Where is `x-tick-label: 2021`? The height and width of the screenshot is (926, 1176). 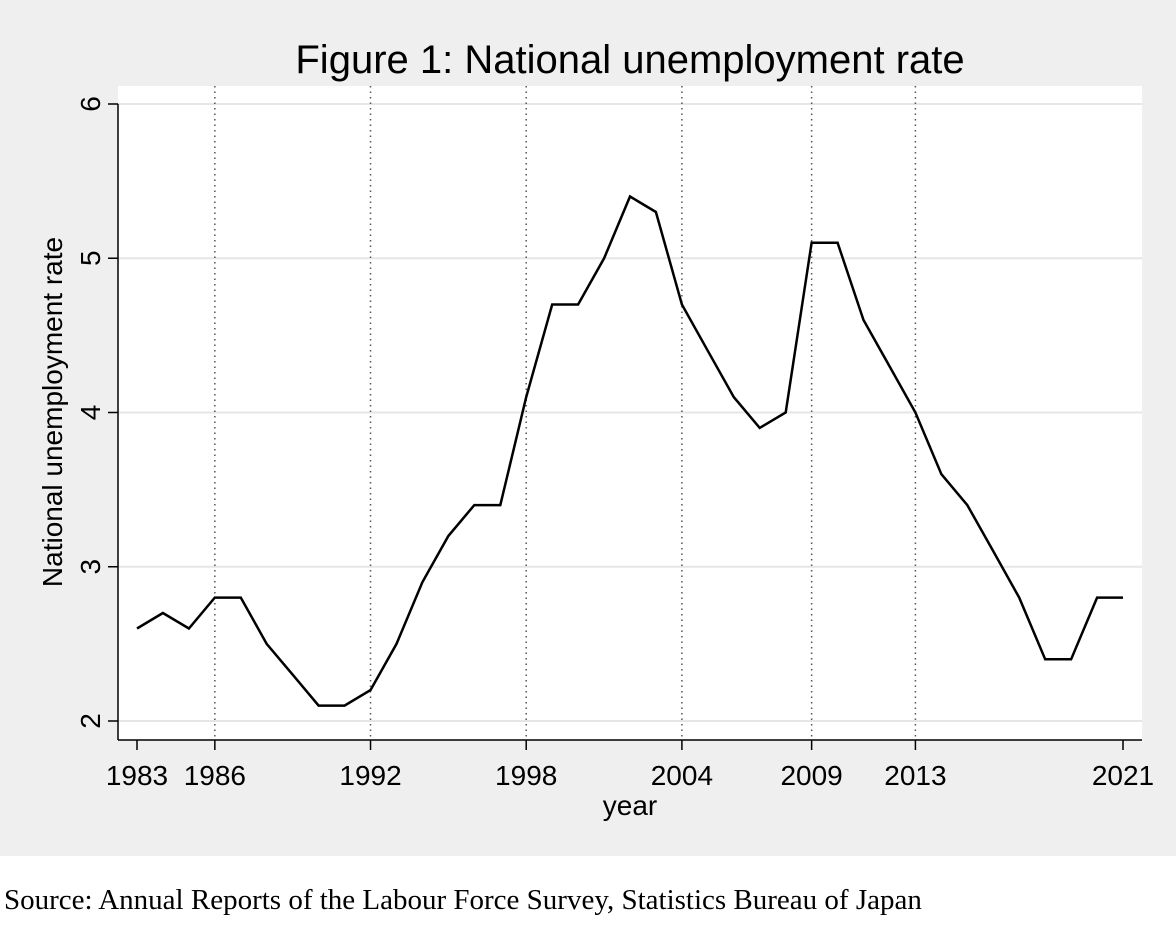 x-tick-label: 2021 is located at coordinates (1123, 775).